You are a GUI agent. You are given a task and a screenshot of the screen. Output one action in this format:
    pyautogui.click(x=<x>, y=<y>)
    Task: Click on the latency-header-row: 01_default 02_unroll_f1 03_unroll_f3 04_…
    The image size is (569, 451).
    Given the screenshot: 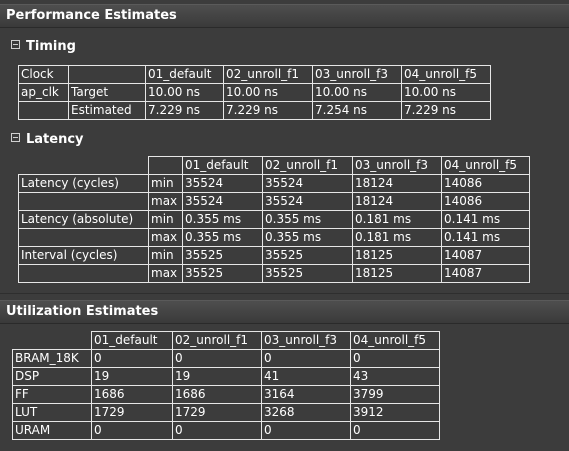 What is the action you would take?
    pyautogui.click(x=274, y=165)
    